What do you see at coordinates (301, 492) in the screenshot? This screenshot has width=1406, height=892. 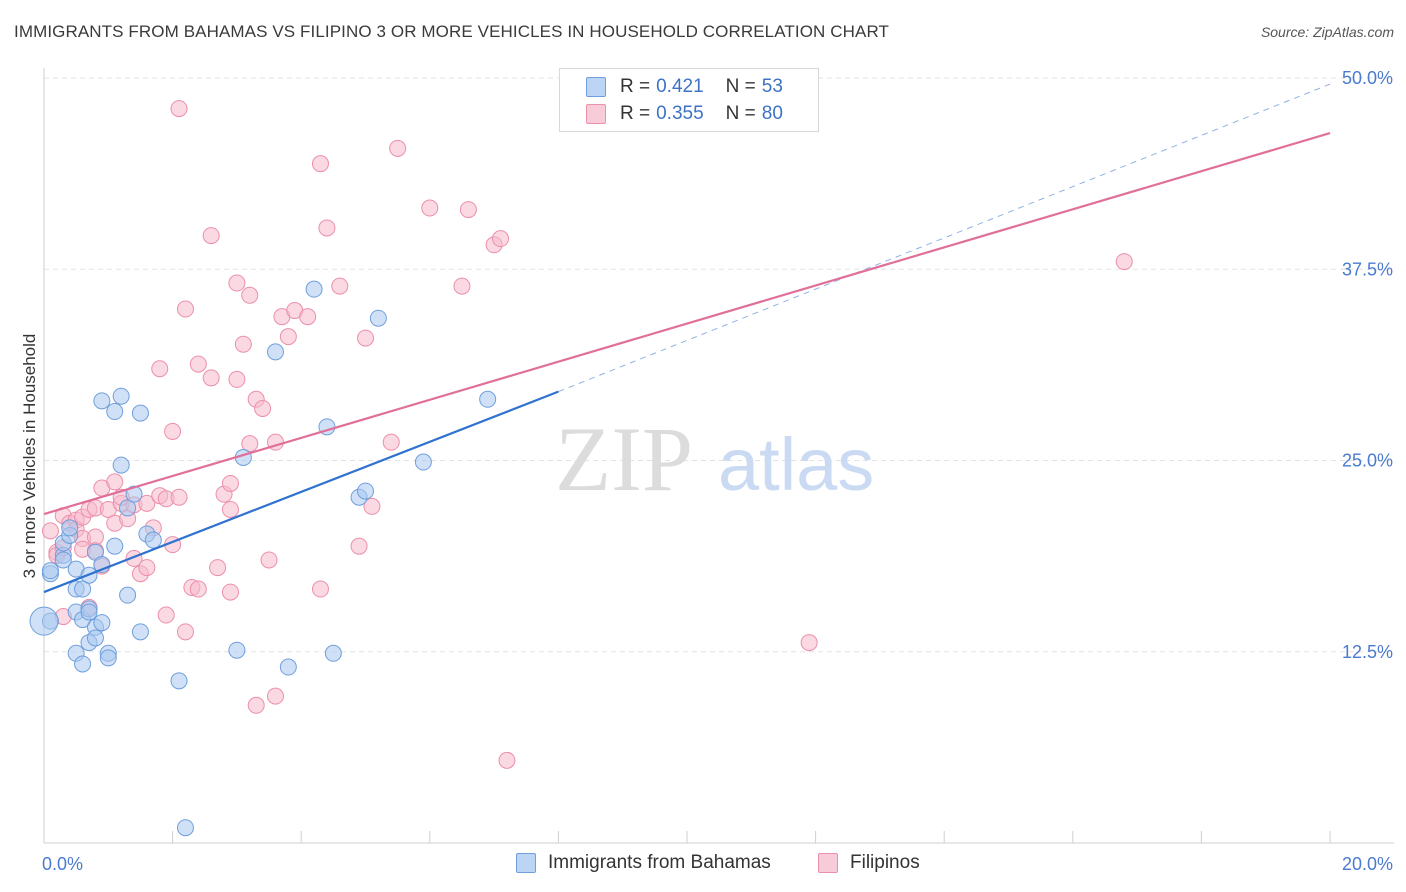 I see `bahamas-trend-line` at bounding box center [301, 492].